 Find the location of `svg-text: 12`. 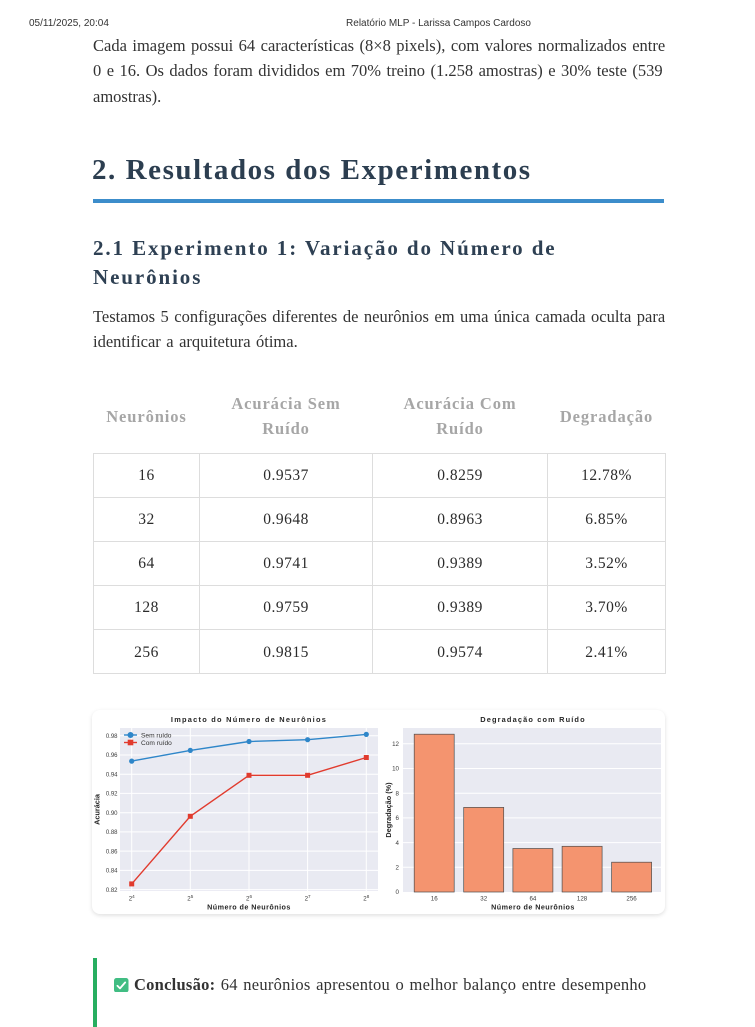

svg-text: 12 is located at coordinates (395, 744).